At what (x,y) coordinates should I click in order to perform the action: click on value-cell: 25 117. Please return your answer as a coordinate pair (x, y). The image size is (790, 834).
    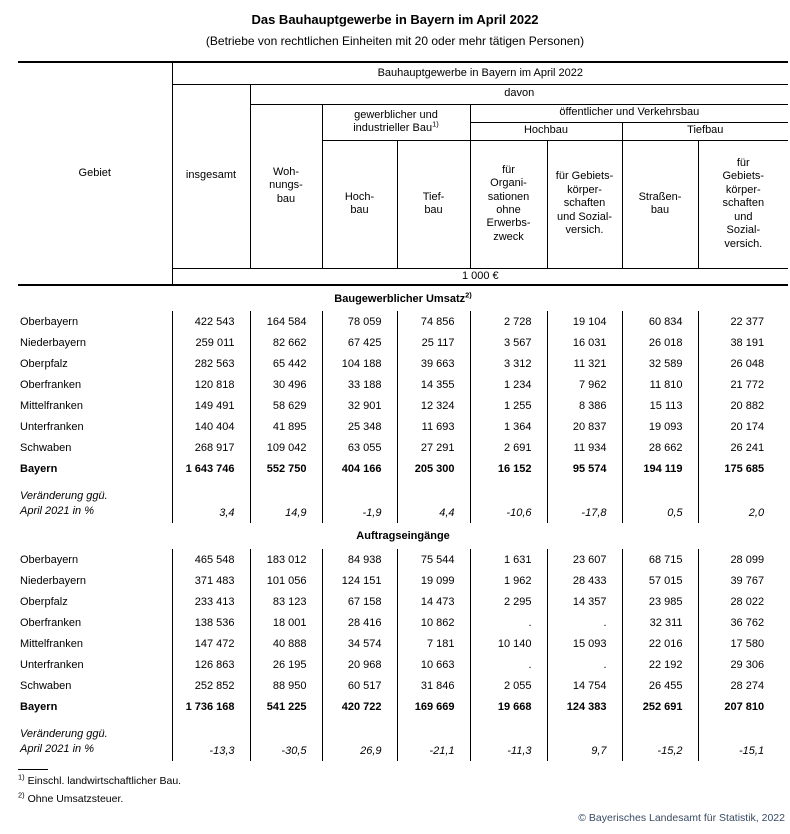
    Looking at the image, I should click on (433, 342).